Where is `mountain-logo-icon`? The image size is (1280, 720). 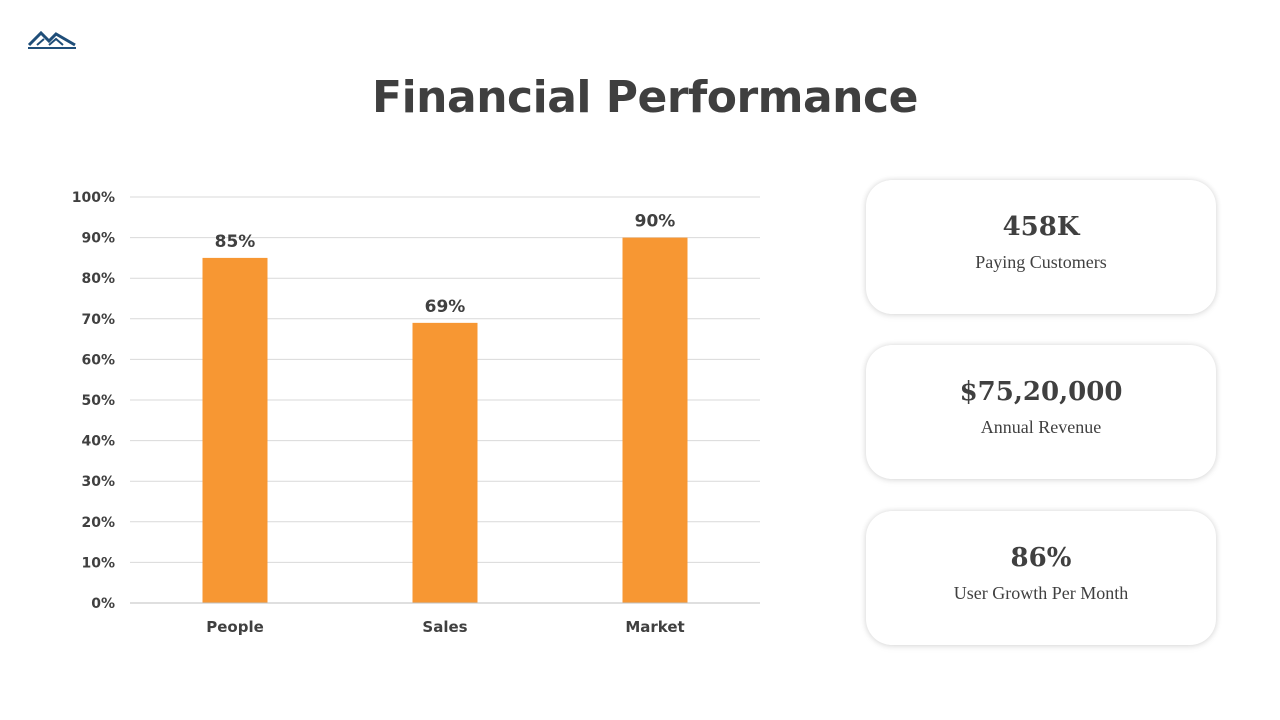
mountain-logo-icon is located at coordinates (51, 39).